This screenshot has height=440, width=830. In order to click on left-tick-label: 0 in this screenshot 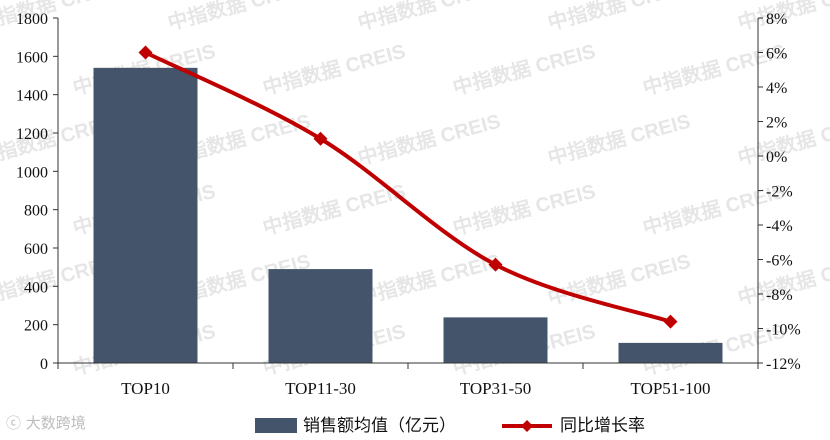, I will do `click(44, 364)`.